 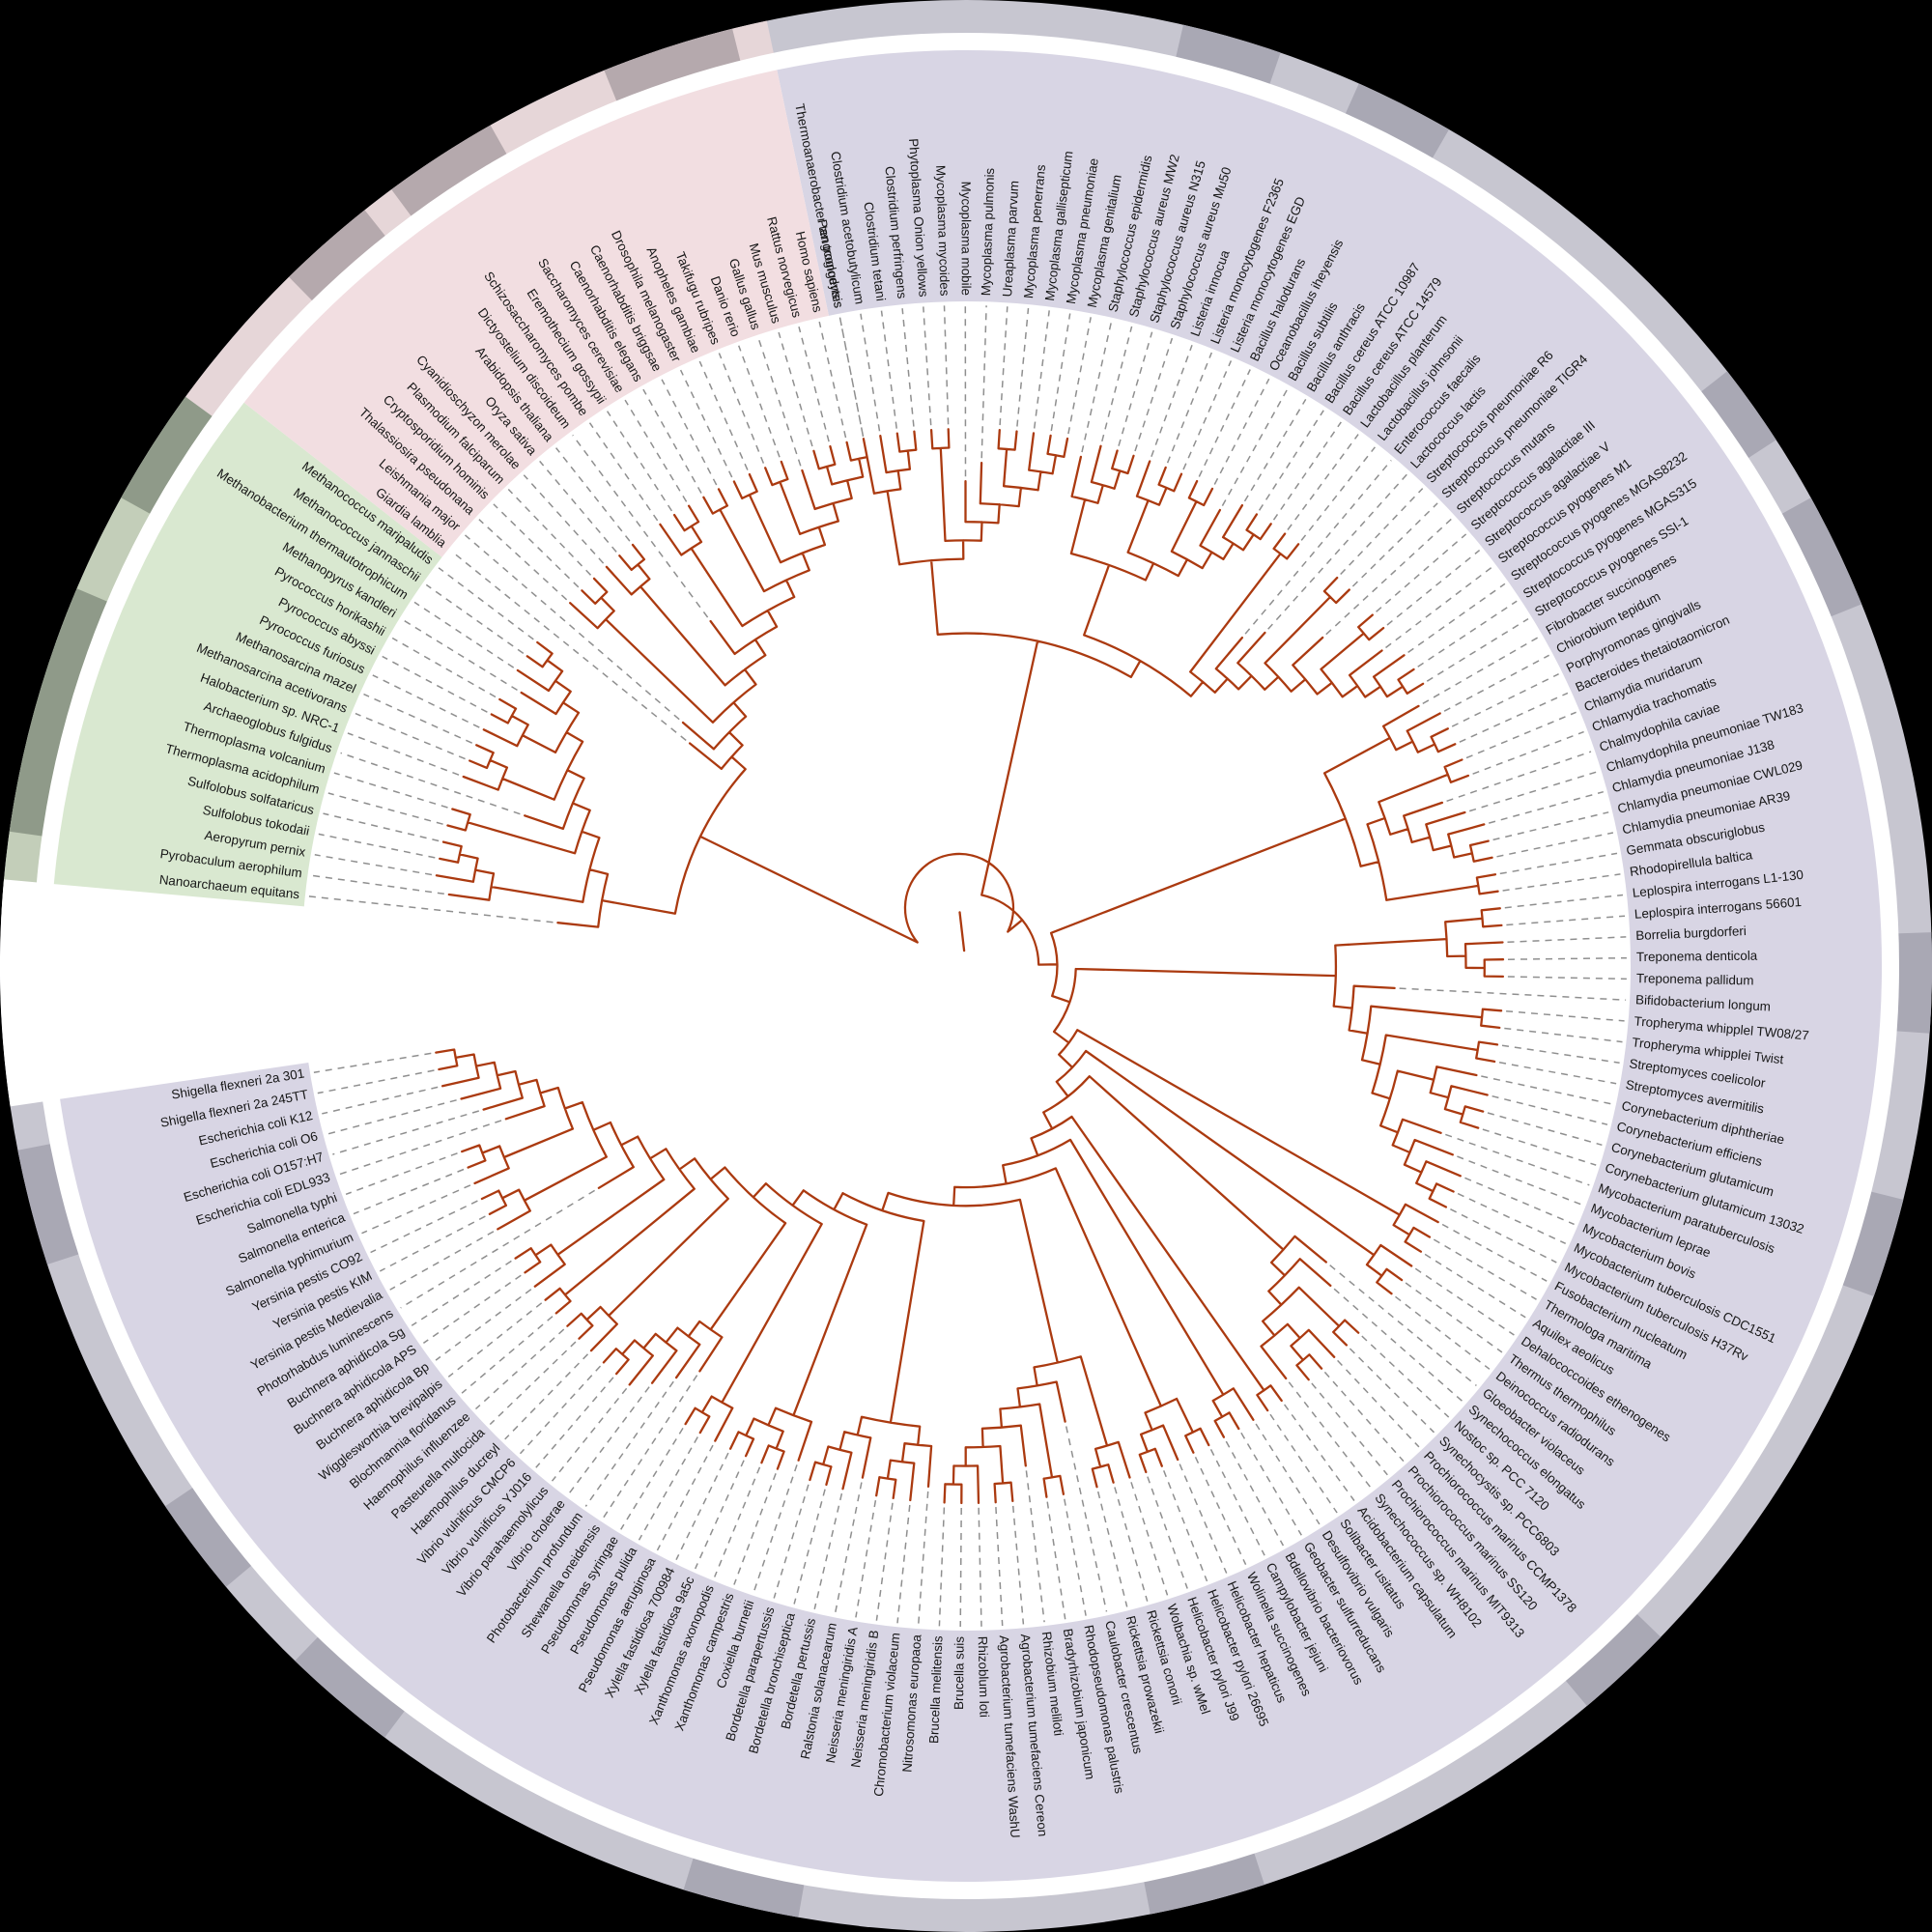 What do you see at coordinates (1691, 933) in the screenshot?
I see `species-label: Borrelia burgdorferi` at bounding box center [1691, 933].